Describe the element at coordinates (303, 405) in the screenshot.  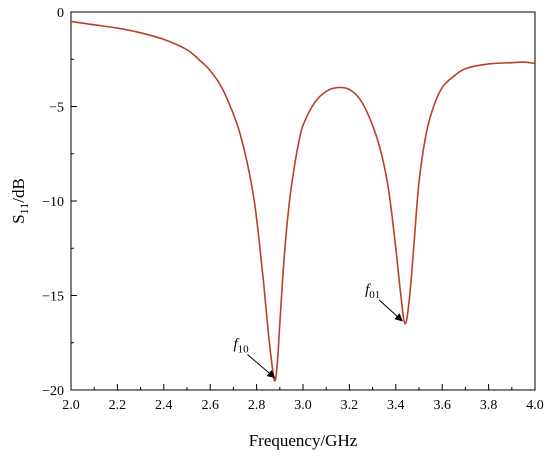
I see `x-tick-label: 3.0` at that location.